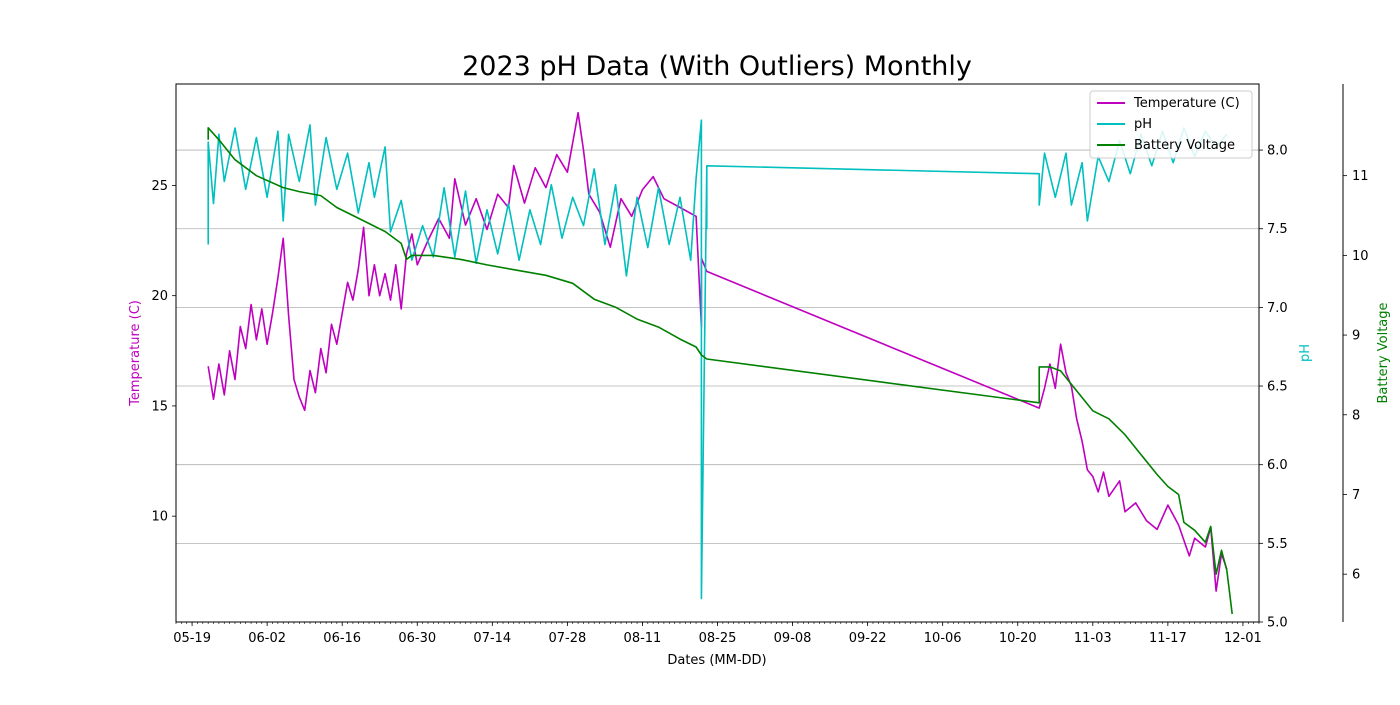 This screenshot has height=705, width=1400. I want to click on temperature-tick-label-15: 15, so click(159, 406).